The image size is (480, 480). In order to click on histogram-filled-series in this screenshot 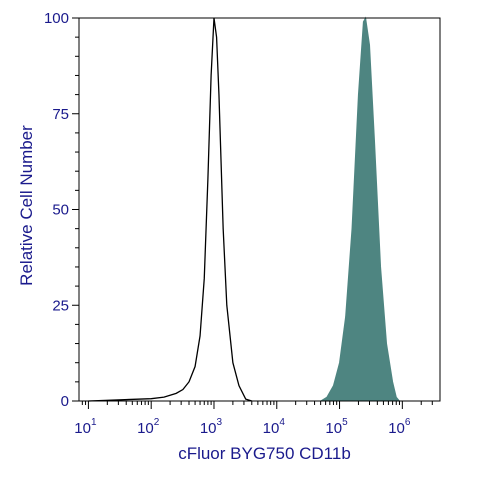, I will do `click(359, 209)`.